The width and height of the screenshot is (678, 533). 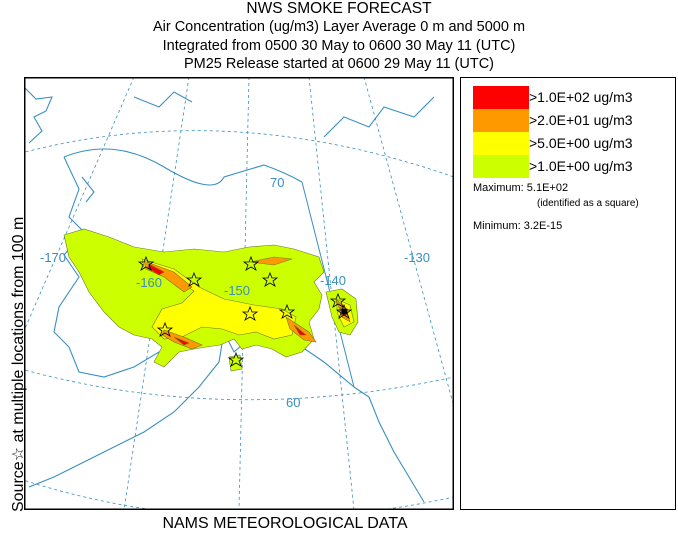 I want to click on maximum-value: Maximum: 5.1E+02, so click(x=521, y=188).